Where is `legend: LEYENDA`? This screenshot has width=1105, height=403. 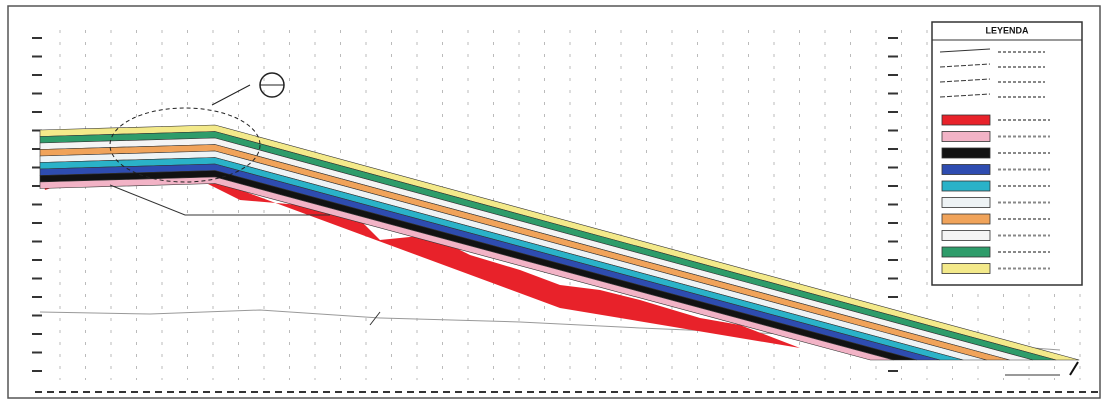 legend: LEYENDA is located at coordinates (1007, 153).